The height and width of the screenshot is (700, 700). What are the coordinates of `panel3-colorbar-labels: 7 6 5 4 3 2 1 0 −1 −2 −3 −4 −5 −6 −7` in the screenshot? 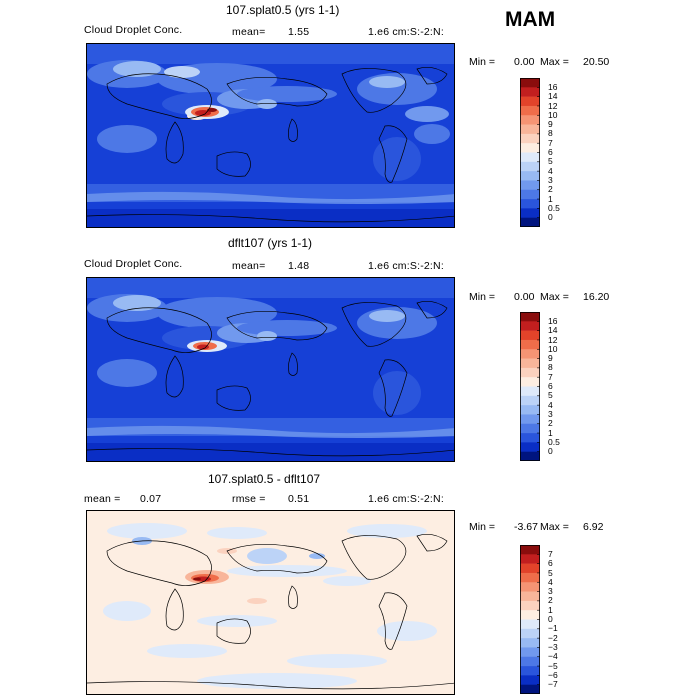 It's located at (553, 619).